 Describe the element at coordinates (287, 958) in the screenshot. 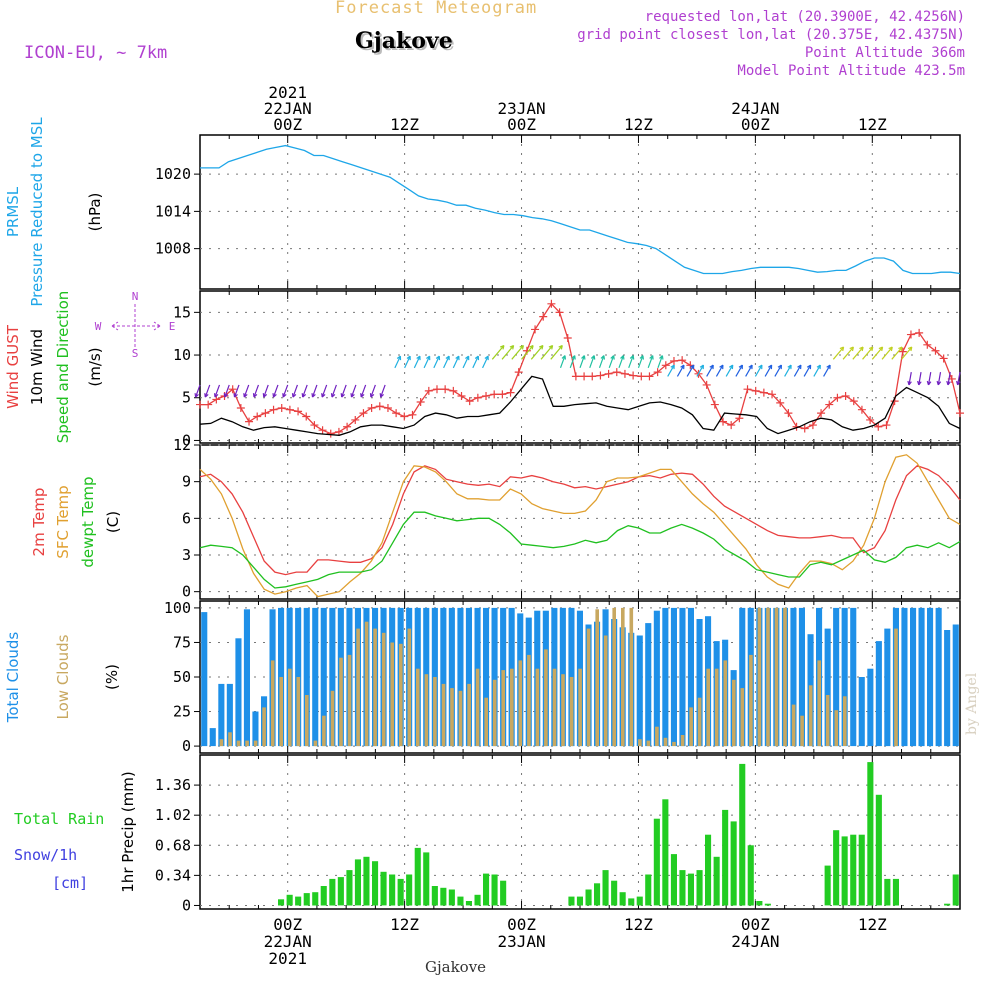

I see `bottom-time-label: 2021` at that location.